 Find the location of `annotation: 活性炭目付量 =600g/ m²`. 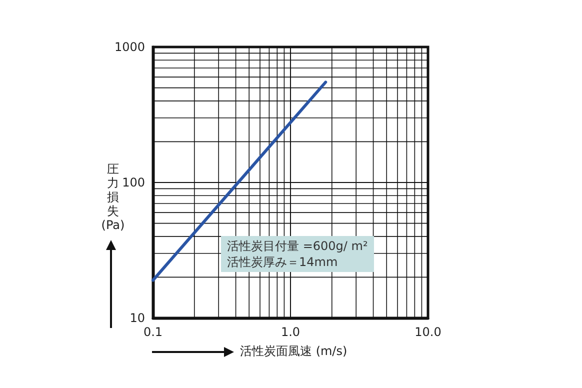

annotation: 活性炭目付量 =600g/ m² is located at coordinates (297, 246).